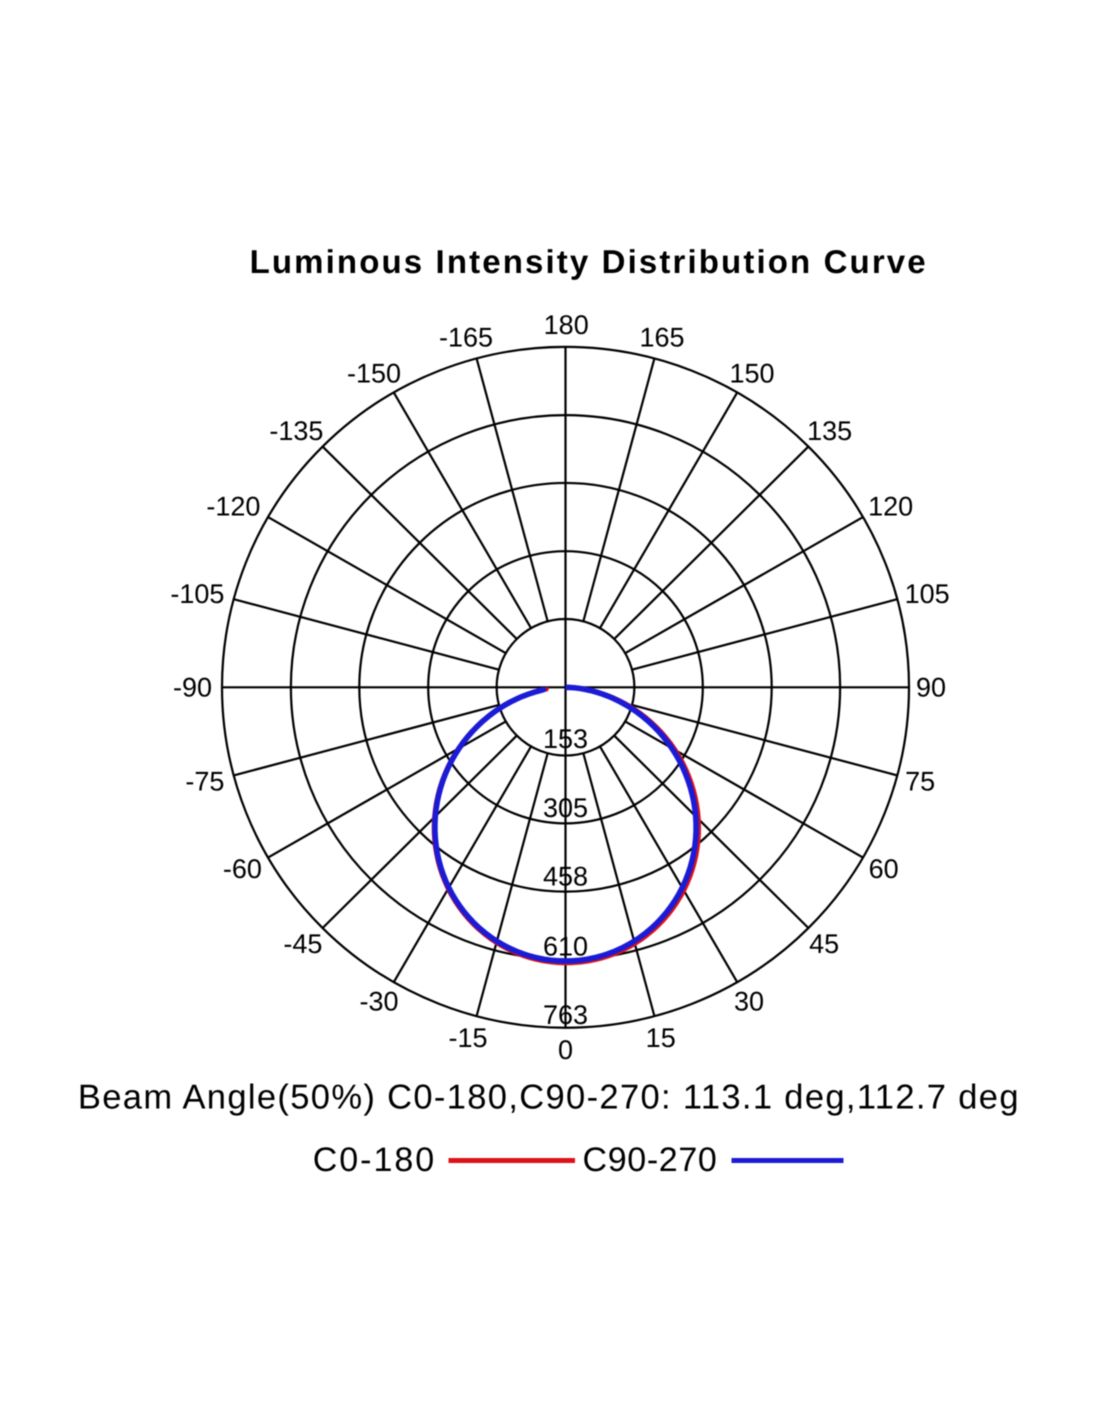 This screenshot has height=1422, width=1100. What do you see at coordinates (565, 739) in the screenshot?
I see `svg-text: 153` at bounding box center [565, 739].